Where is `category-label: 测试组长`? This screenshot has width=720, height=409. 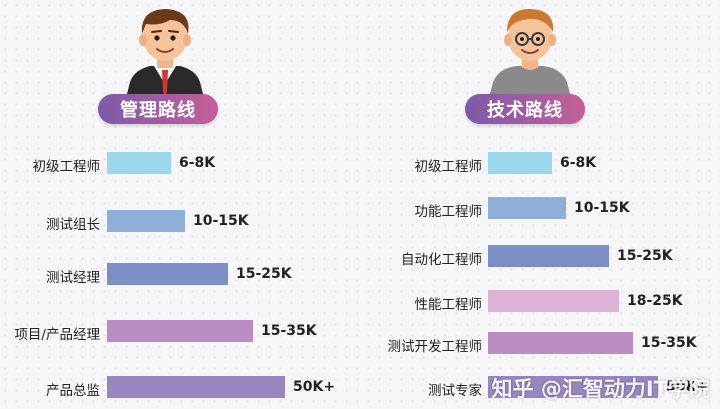 category-label: 测试组长 is located at coordinates (73, 225).